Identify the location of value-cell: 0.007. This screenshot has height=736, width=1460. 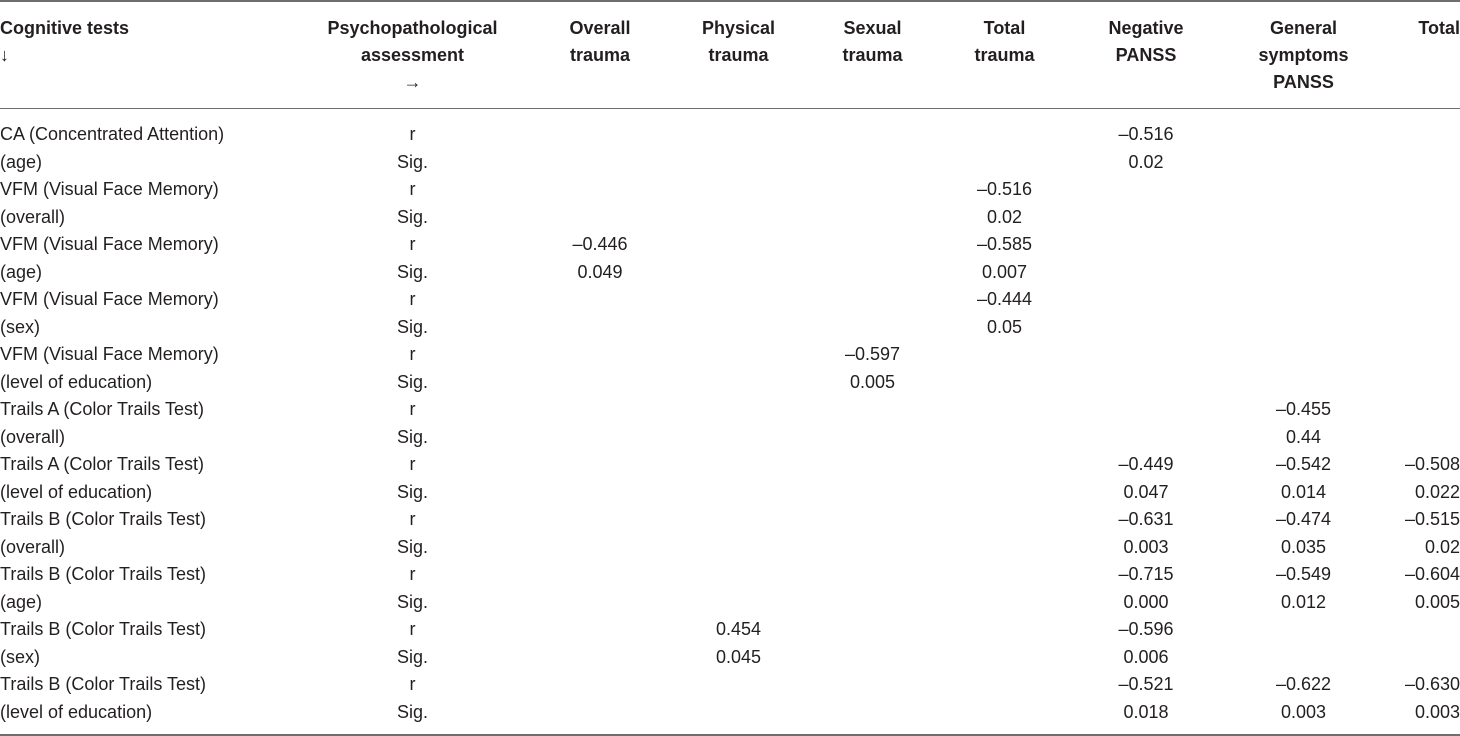
(1004, 271).